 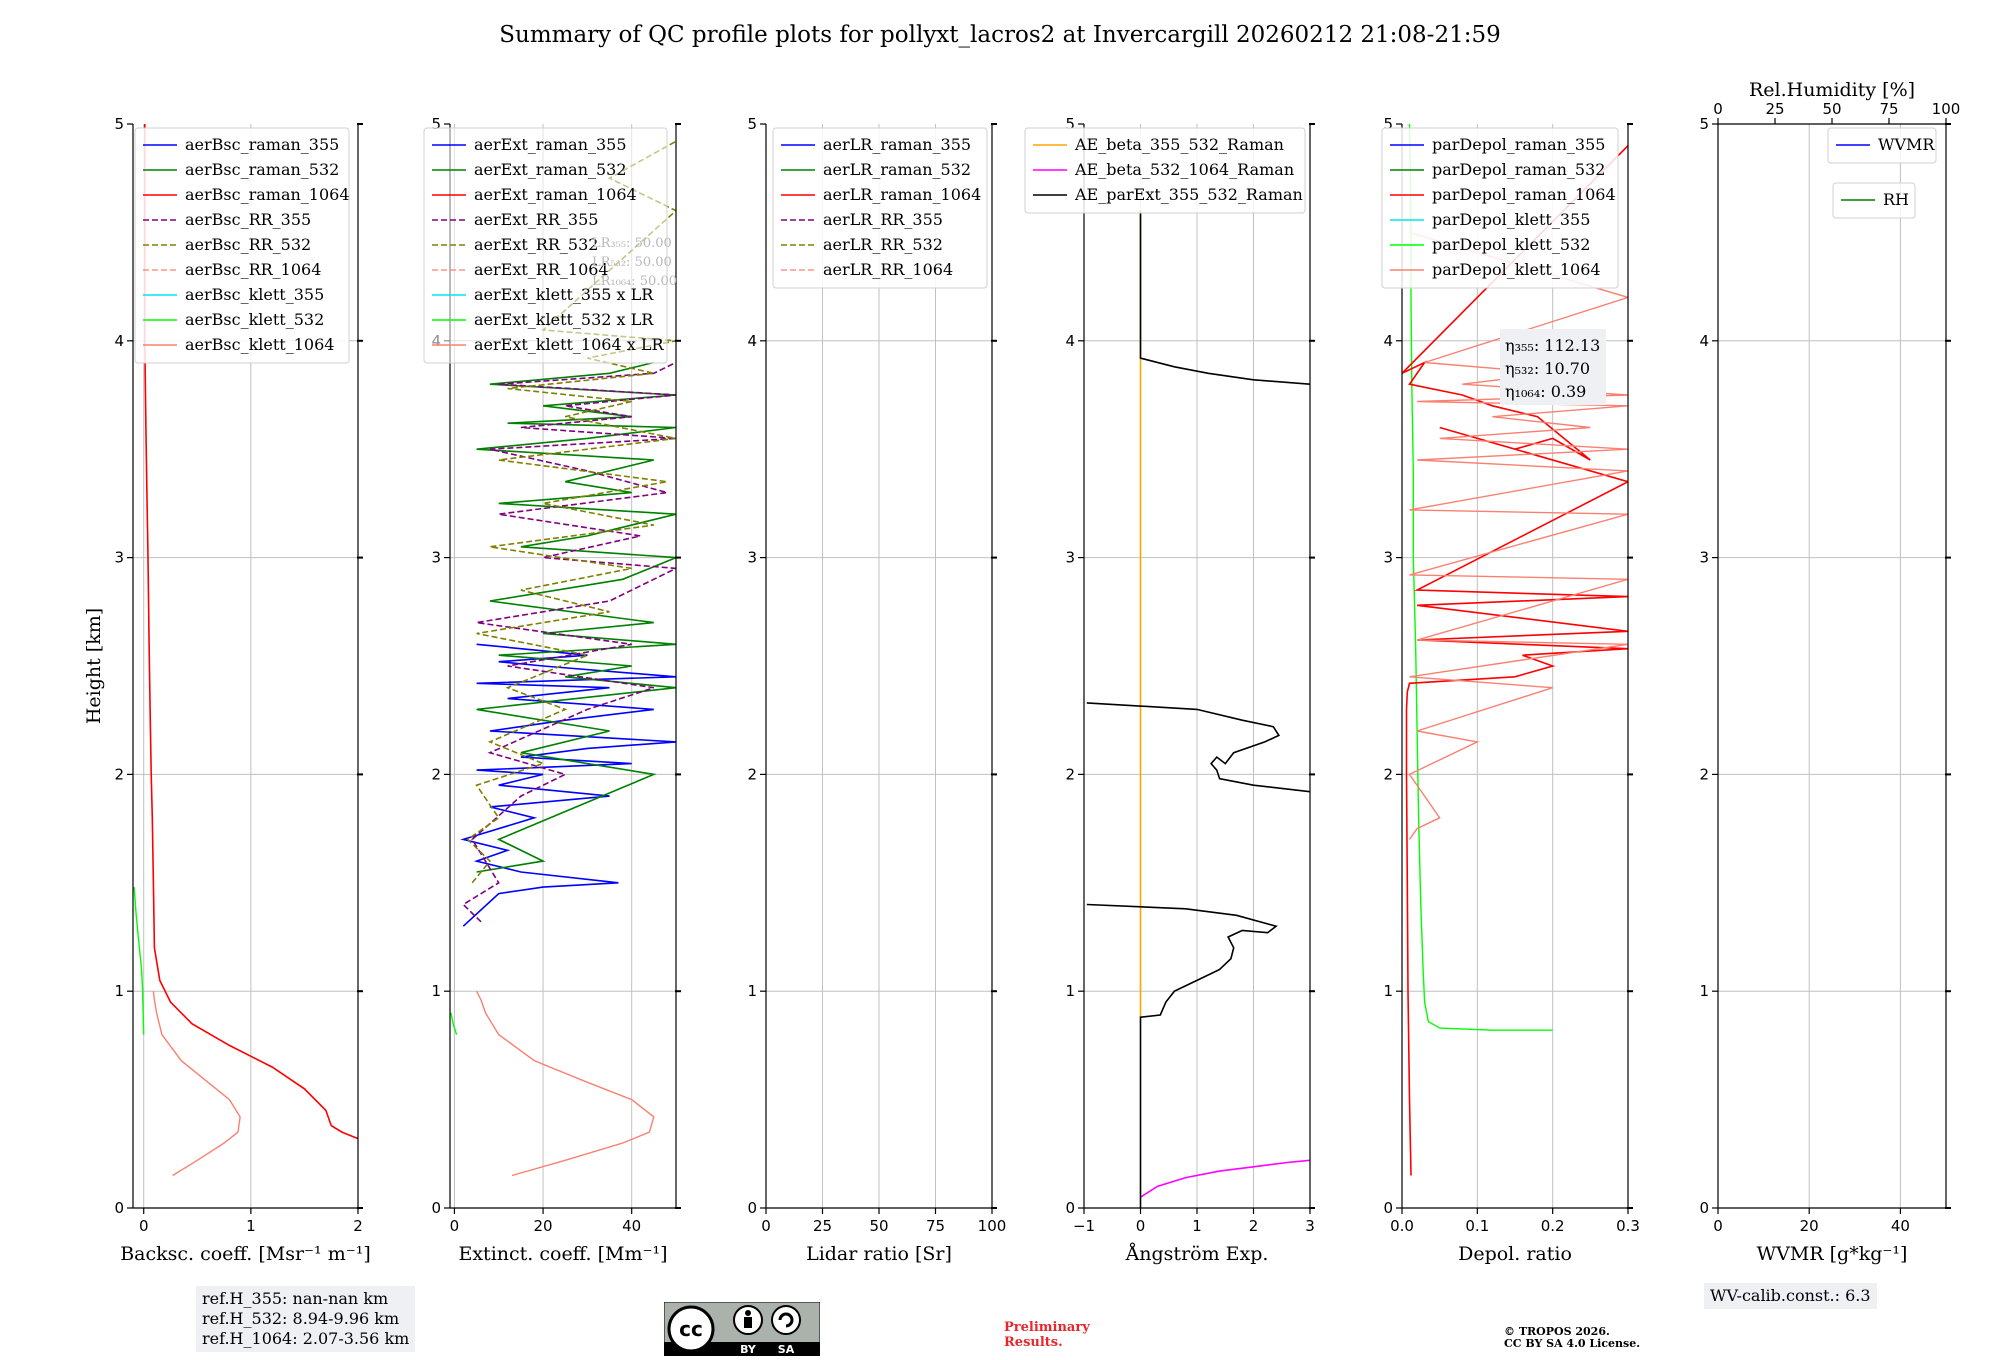 What do you see at coordinates (248, 244) in the screenshot?
I see `legend-label: aerBsc_RR_532` at bounding box center [248, 244].